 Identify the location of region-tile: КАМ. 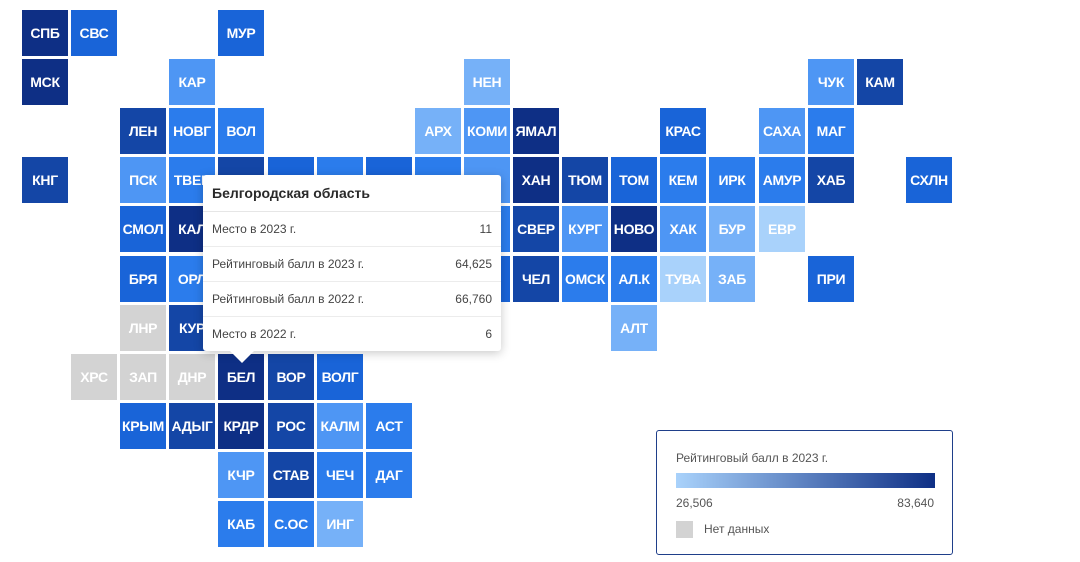
(880, 82).